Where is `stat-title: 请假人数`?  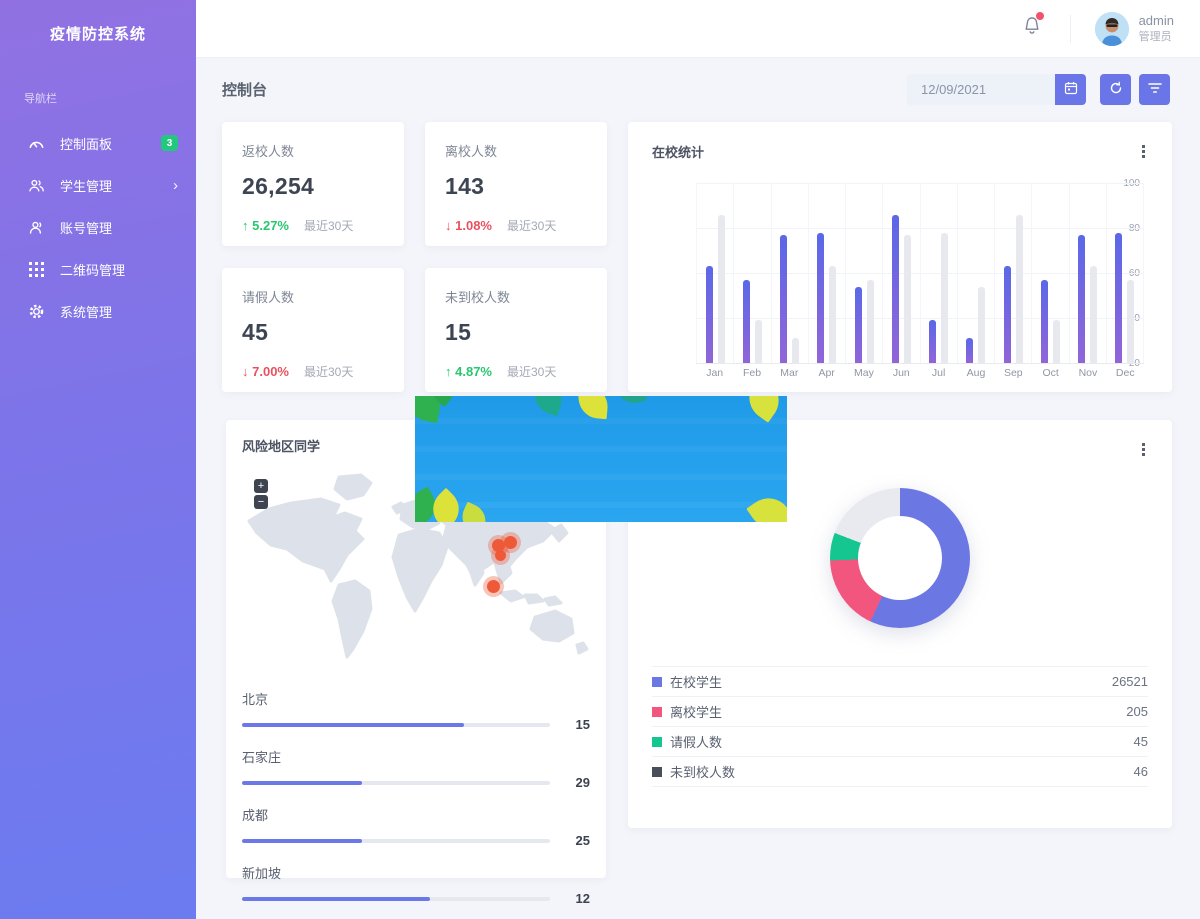
stat-title: 请假人数 is located at coordinates (268, 297).